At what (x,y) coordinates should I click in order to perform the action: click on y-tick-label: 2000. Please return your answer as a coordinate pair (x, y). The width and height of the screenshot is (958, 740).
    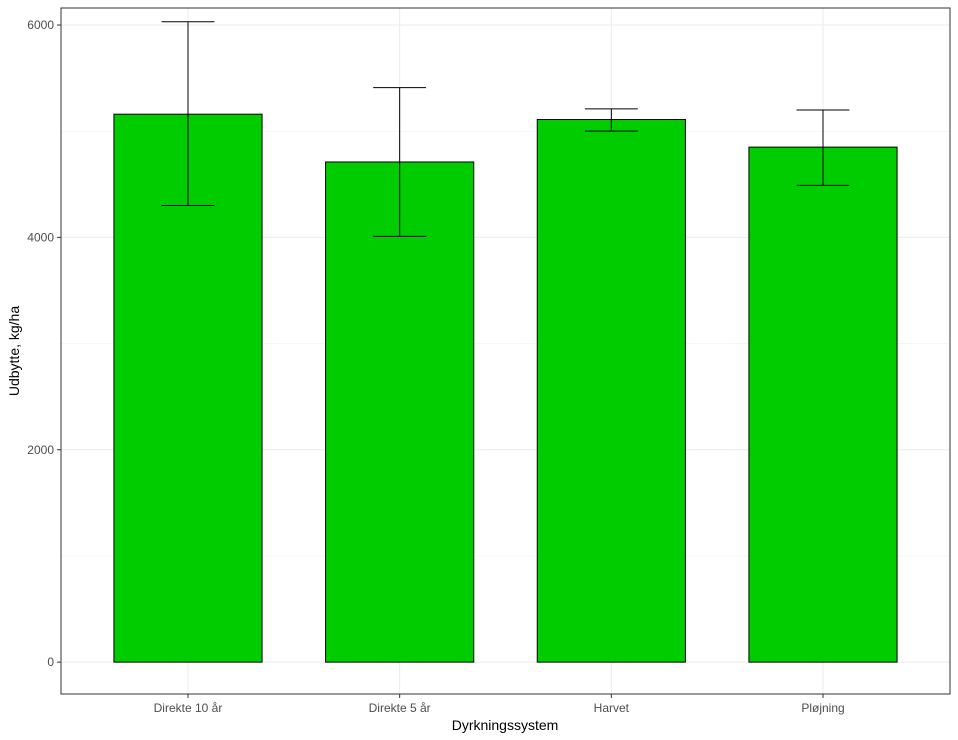
    Looking at the image, I should click on (40, 450).